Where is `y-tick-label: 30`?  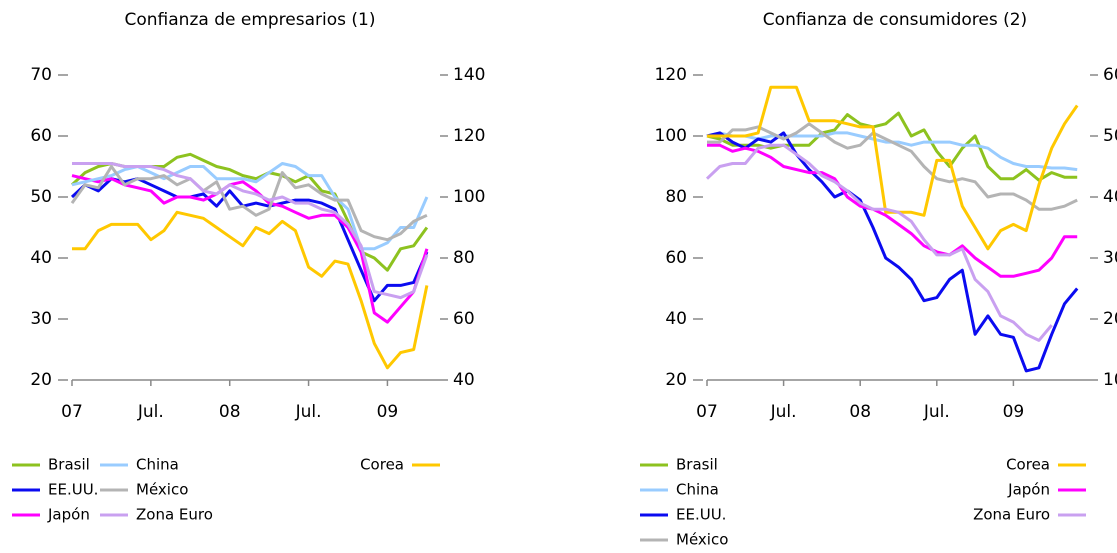 y-tick-label: 30 is located at coordinates (41, 319).